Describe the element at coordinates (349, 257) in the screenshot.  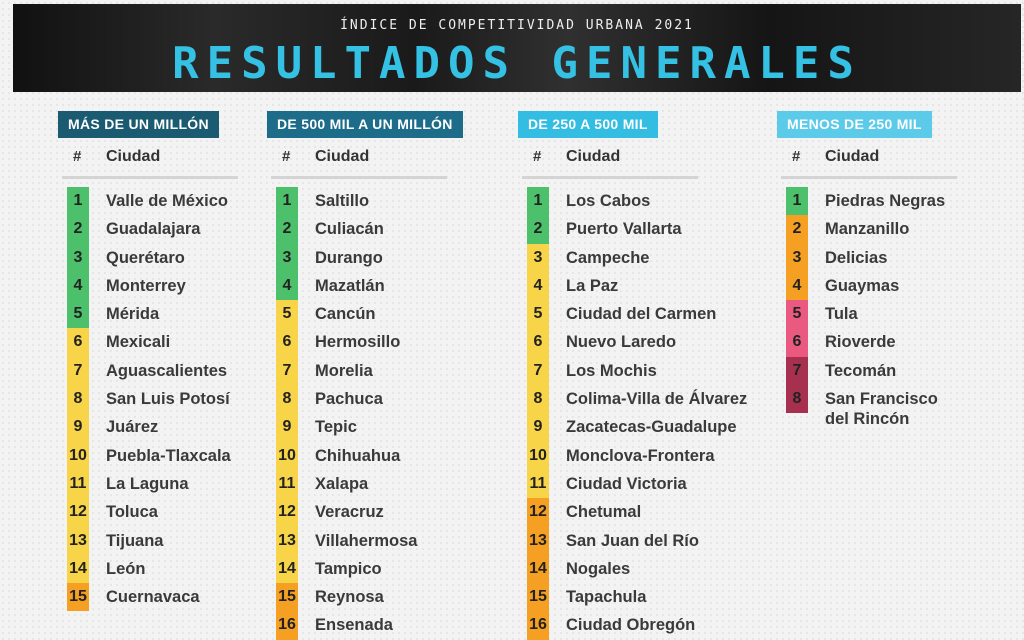
I see `city-name: Durango` at that location.